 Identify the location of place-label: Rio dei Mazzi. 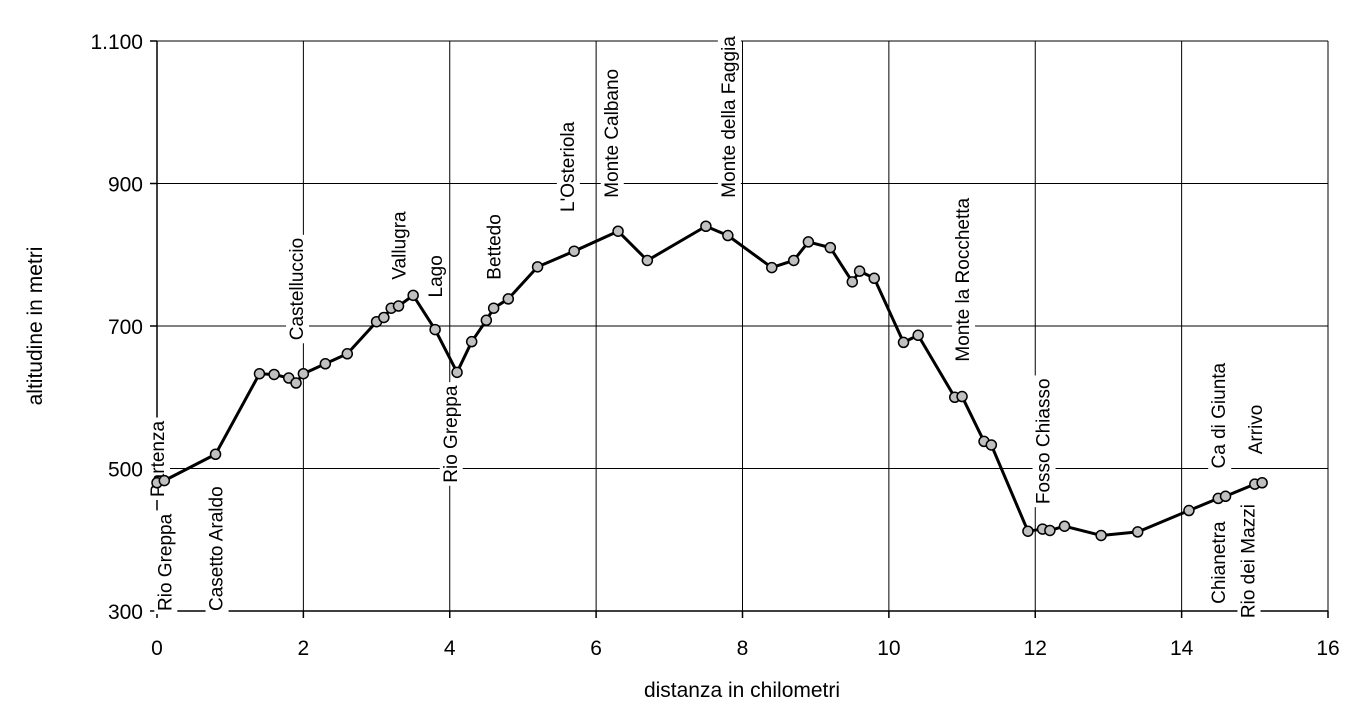
(1248, 561).